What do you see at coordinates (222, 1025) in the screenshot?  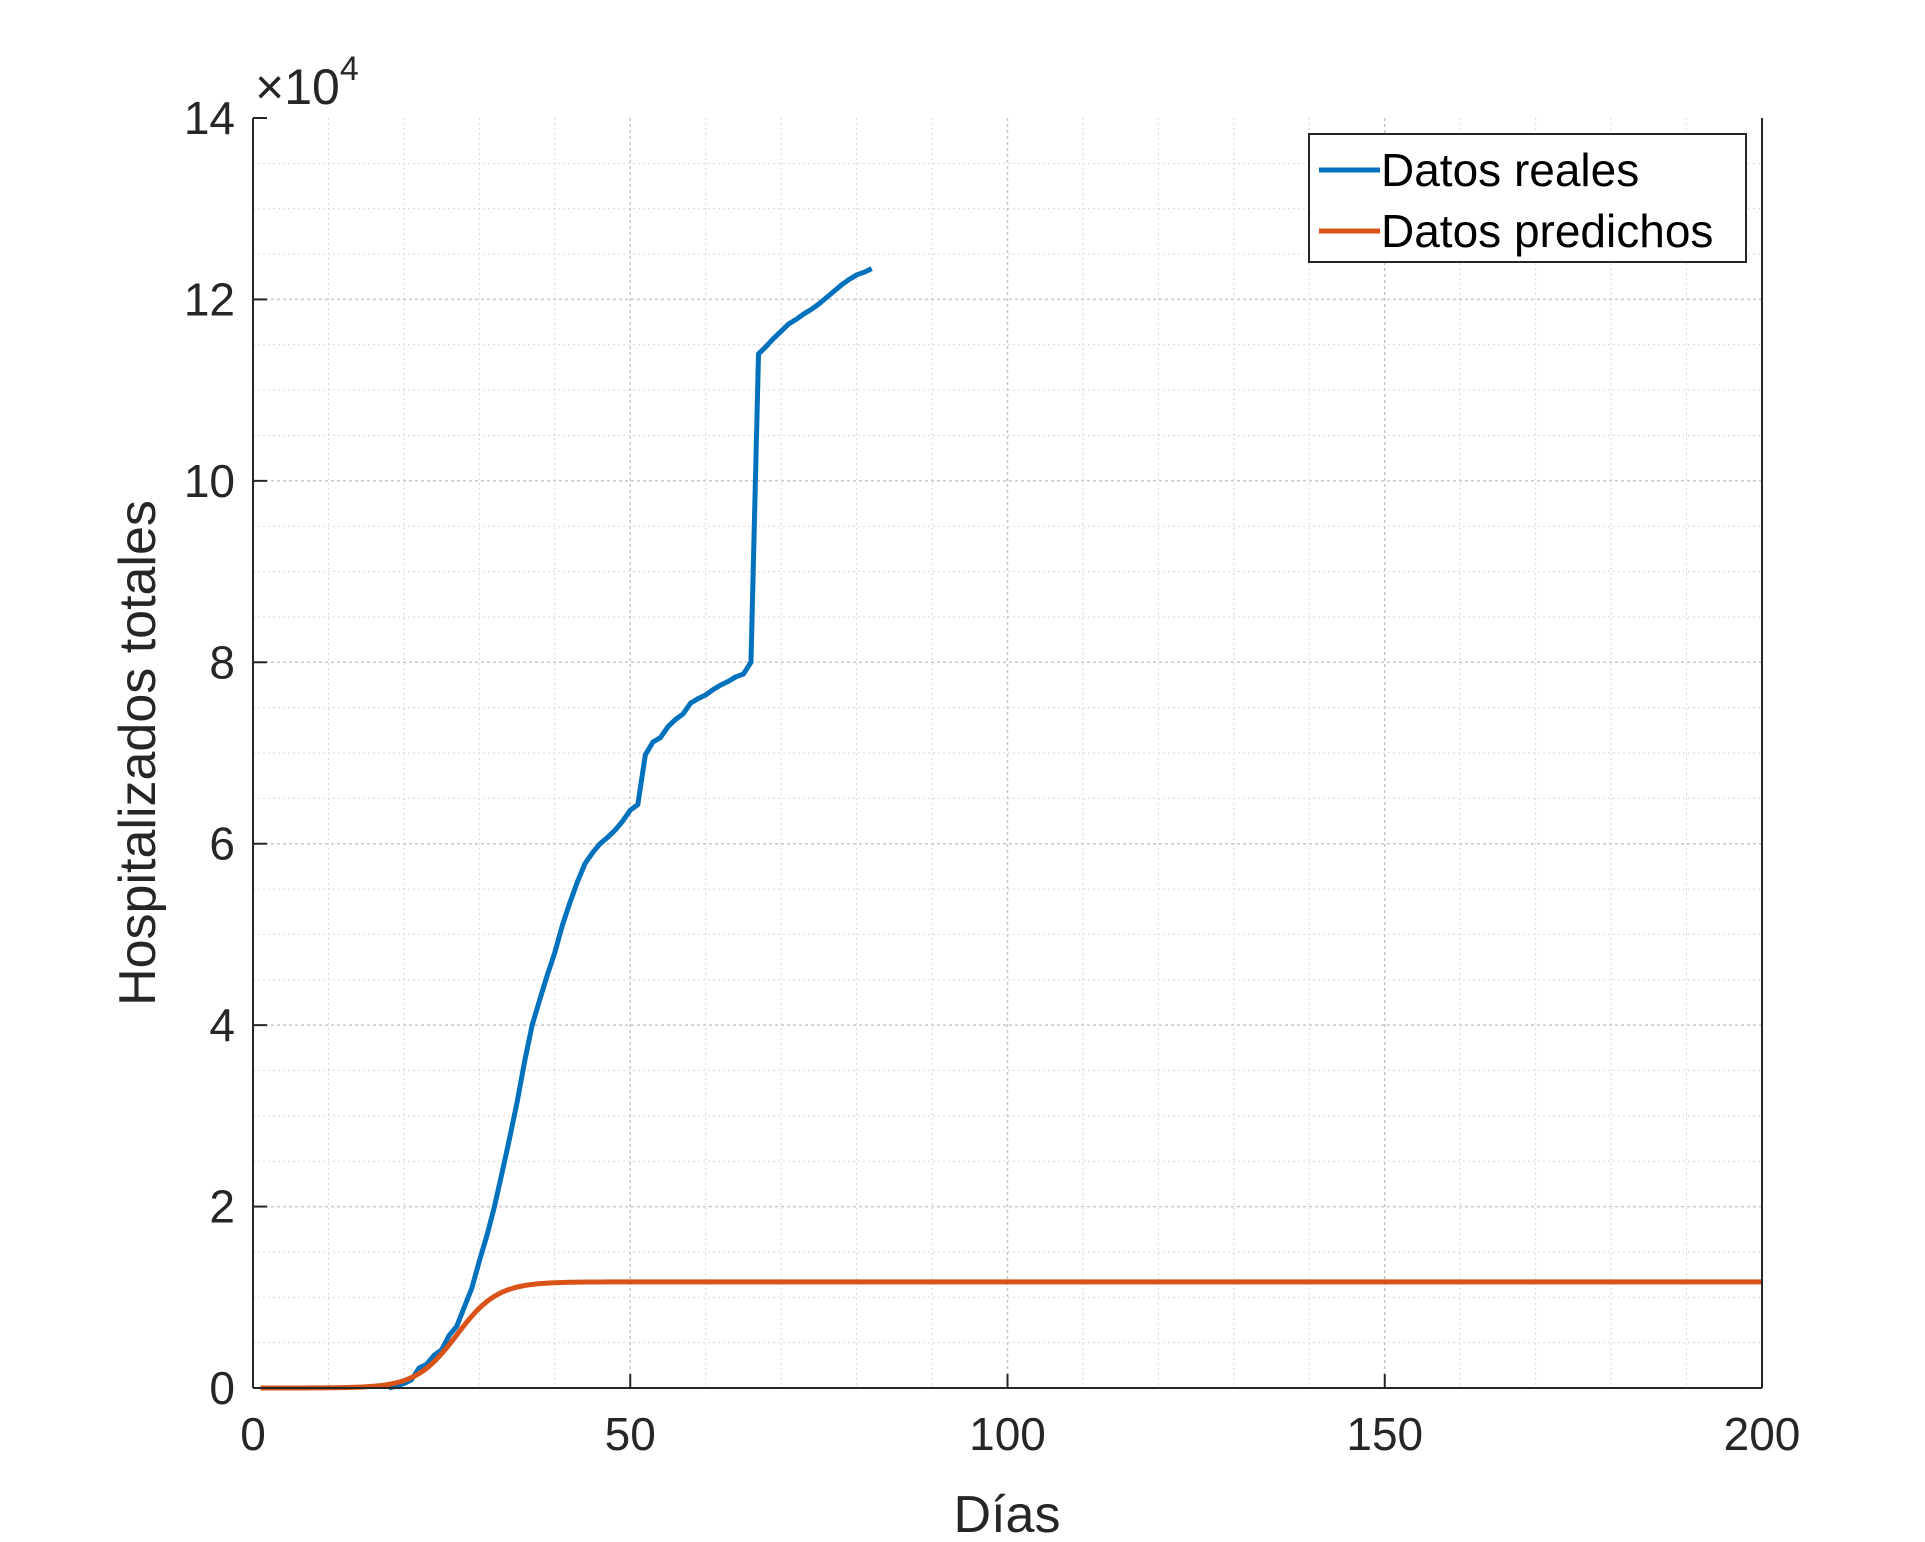 I see `y-tick-label: 4` at bounding box center [222, 1025].